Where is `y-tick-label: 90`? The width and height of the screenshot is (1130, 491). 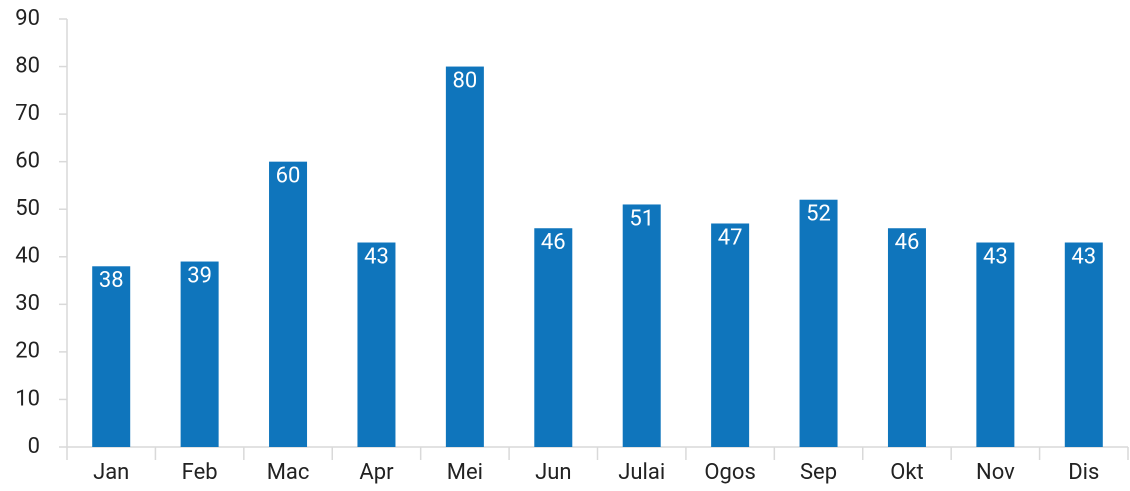
y-tick-label: 90 is located at coordinates (27, 18).